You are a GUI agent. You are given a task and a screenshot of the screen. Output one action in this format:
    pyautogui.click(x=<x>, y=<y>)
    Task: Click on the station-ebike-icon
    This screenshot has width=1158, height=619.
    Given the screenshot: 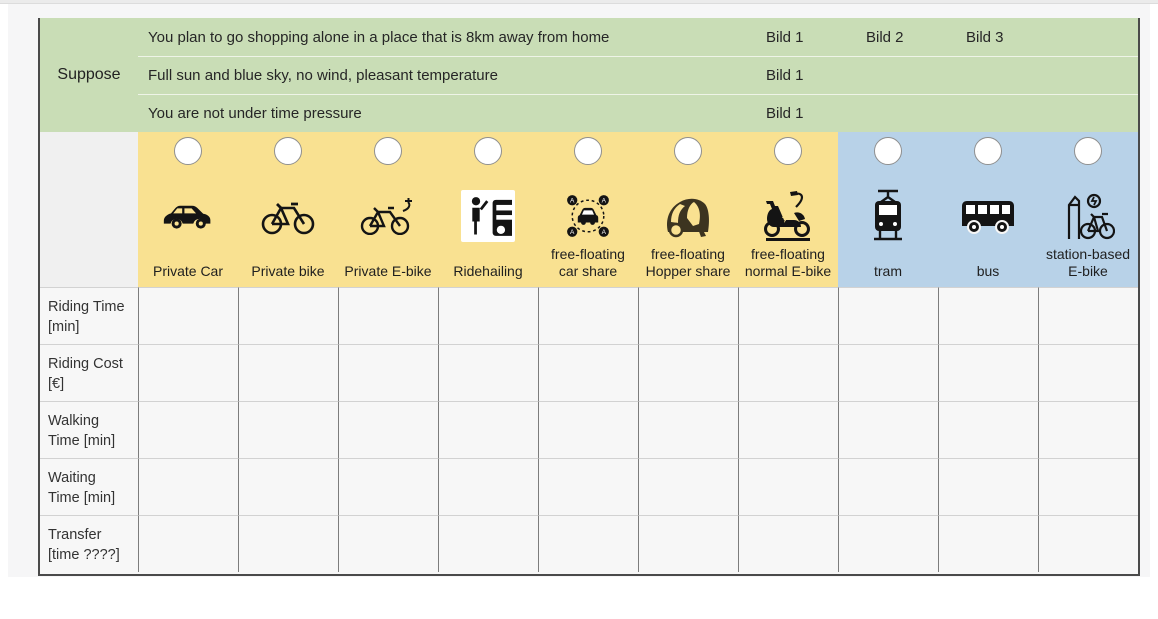 What is the action you would take?
    pyautogui.click(x=1088, y=216)
    